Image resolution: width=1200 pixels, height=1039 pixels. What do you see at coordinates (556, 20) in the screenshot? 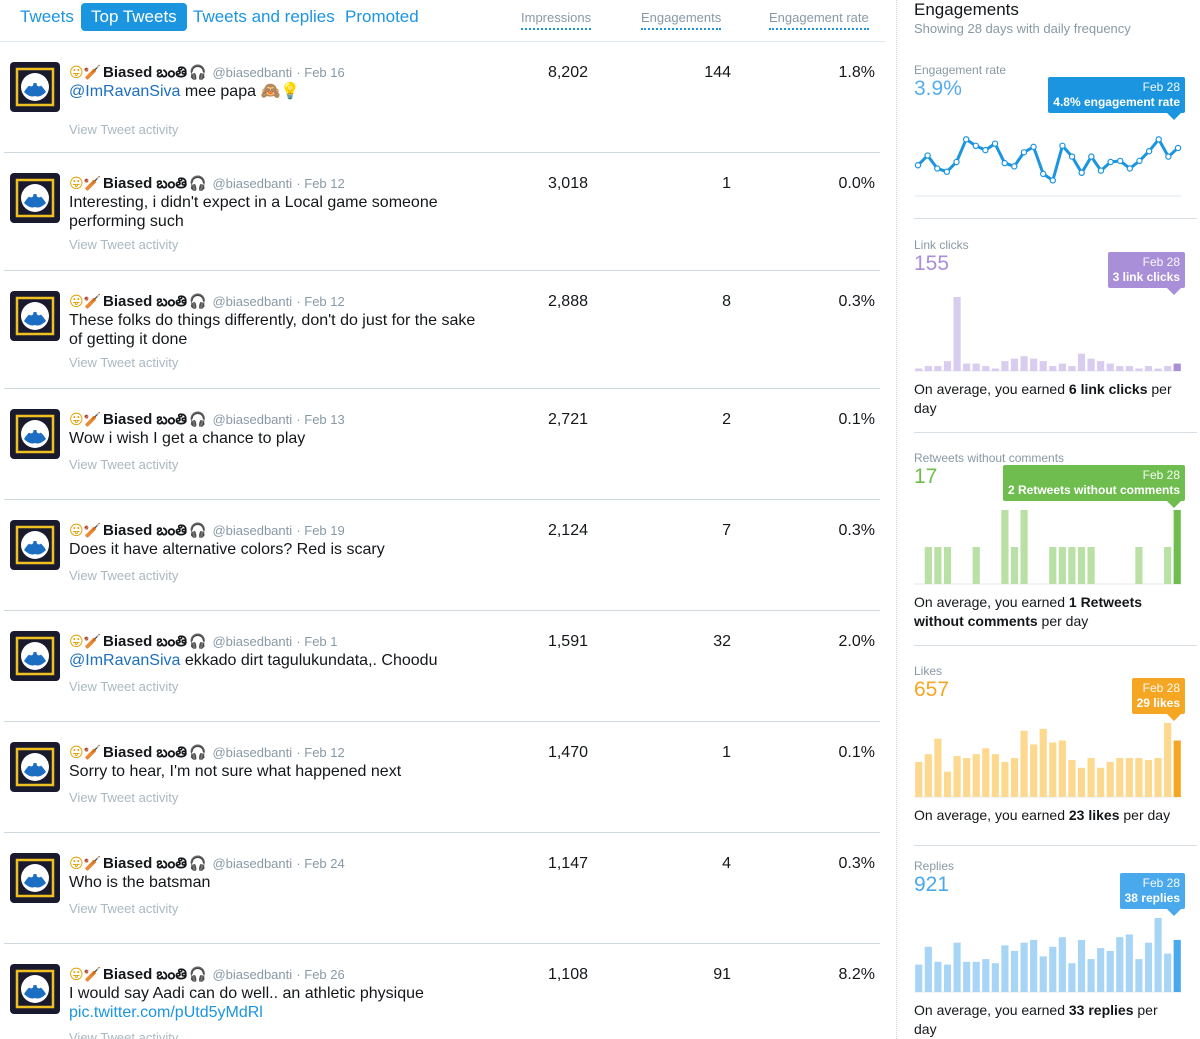
I see `impressions-column-header: Impressions` at bounding box center [556, 20].